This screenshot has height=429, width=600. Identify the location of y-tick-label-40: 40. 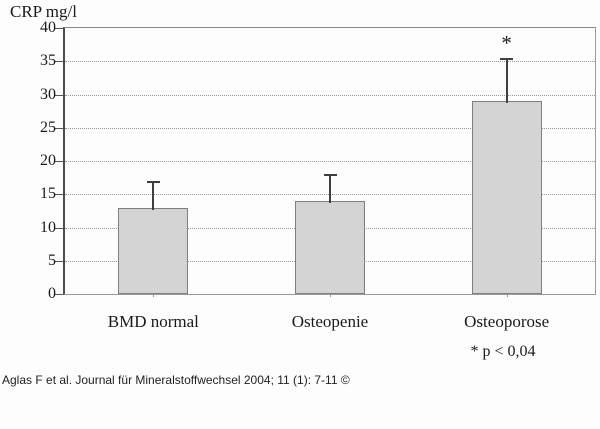
(48, 27).